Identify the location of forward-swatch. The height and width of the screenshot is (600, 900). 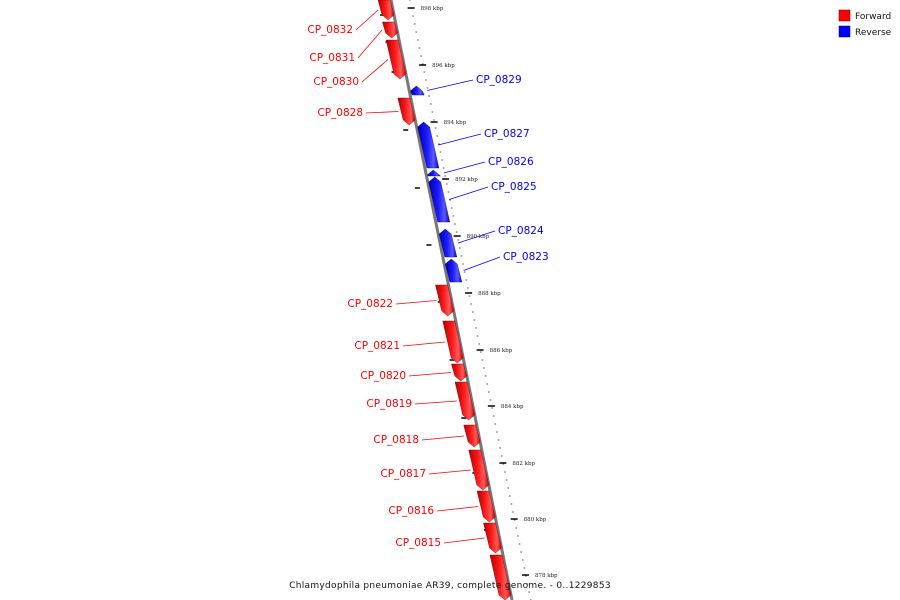
(844, 15).